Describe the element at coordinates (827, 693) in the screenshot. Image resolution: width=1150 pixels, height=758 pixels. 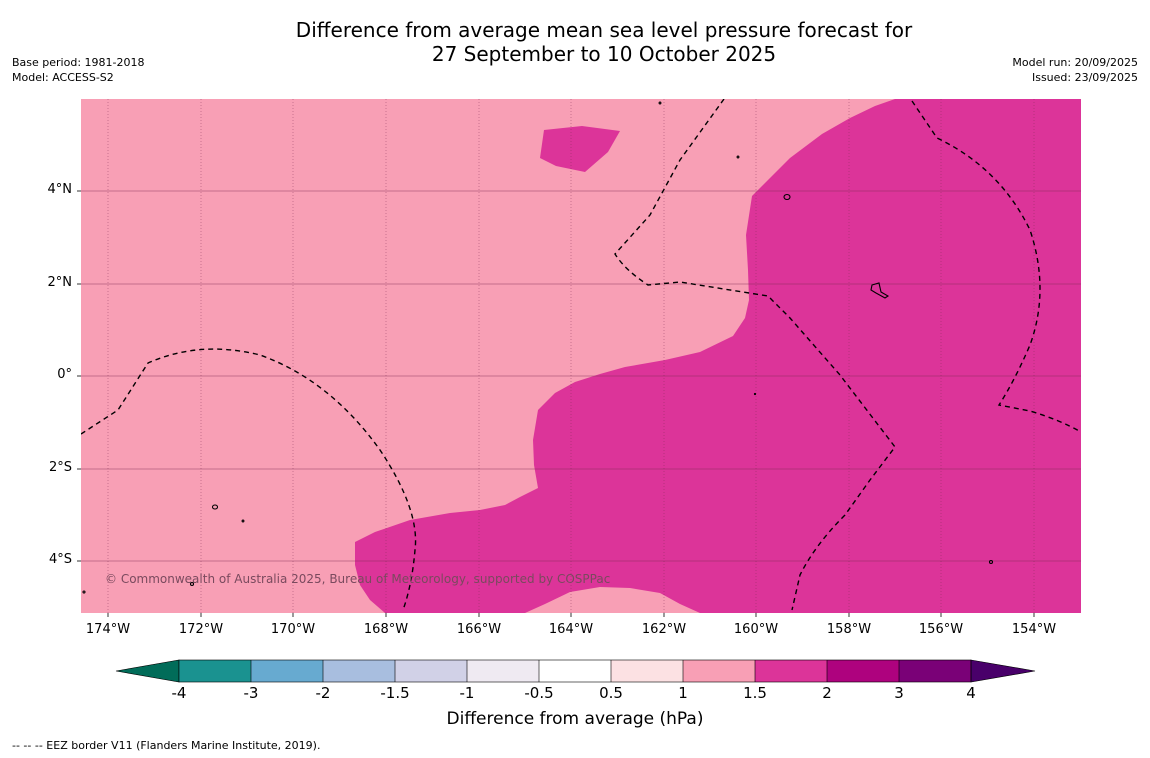
I see `colorbar-tick-label: 2` at that location.